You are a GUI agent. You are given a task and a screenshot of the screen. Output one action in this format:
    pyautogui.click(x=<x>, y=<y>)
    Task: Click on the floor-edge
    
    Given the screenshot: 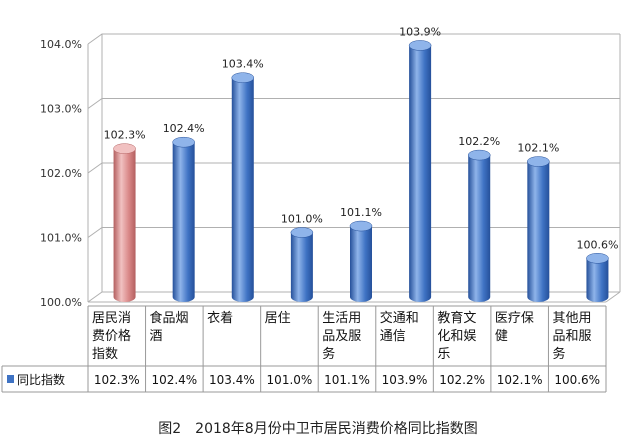 What is the action you would take?
    pyautogui.click(x=613, y=297)
    